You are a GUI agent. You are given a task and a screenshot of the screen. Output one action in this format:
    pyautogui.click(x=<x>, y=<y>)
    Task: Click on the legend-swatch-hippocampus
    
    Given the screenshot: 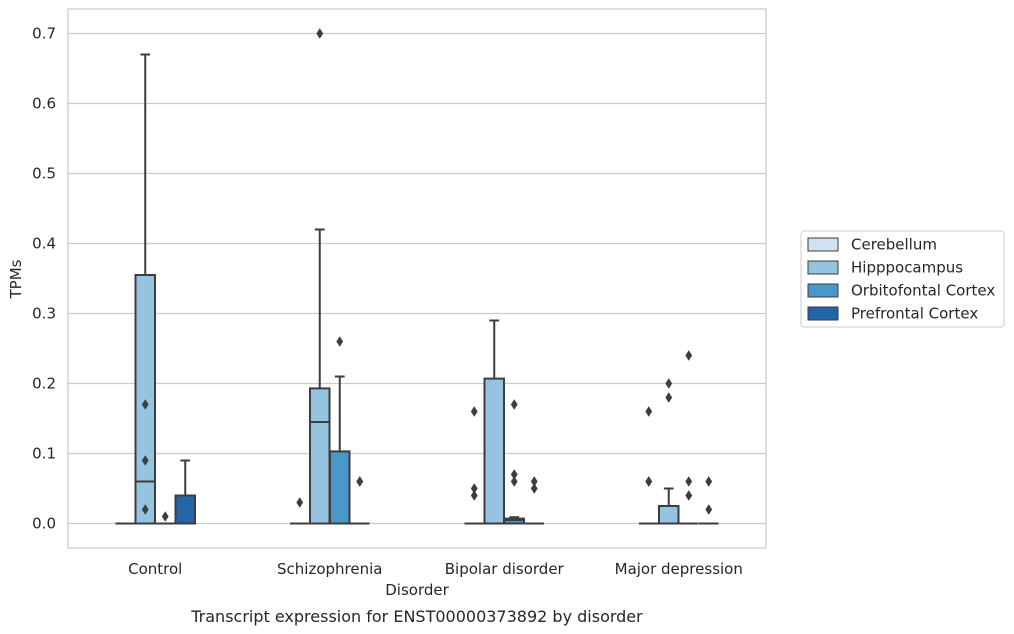 What is the action you would take?
    pyautogui.click(x=823, y=267)
    